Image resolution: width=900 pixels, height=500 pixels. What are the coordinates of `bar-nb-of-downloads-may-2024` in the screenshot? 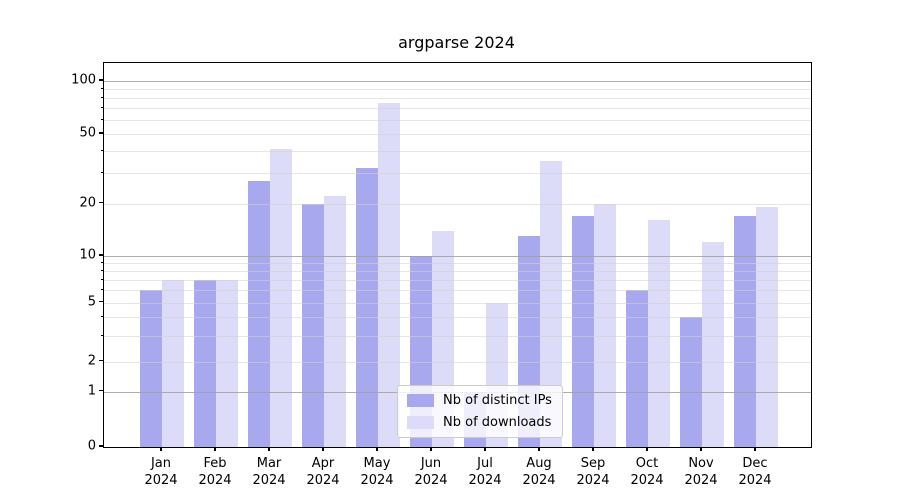 It's located at (389, 274).